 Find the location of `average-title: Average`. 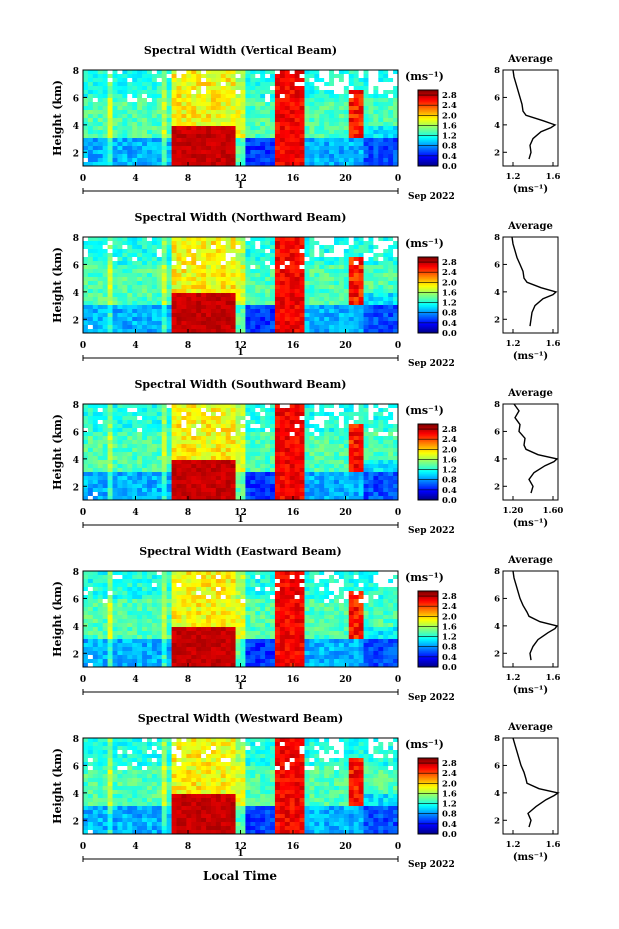

average-title: Average is located at coordinates (530, 226).